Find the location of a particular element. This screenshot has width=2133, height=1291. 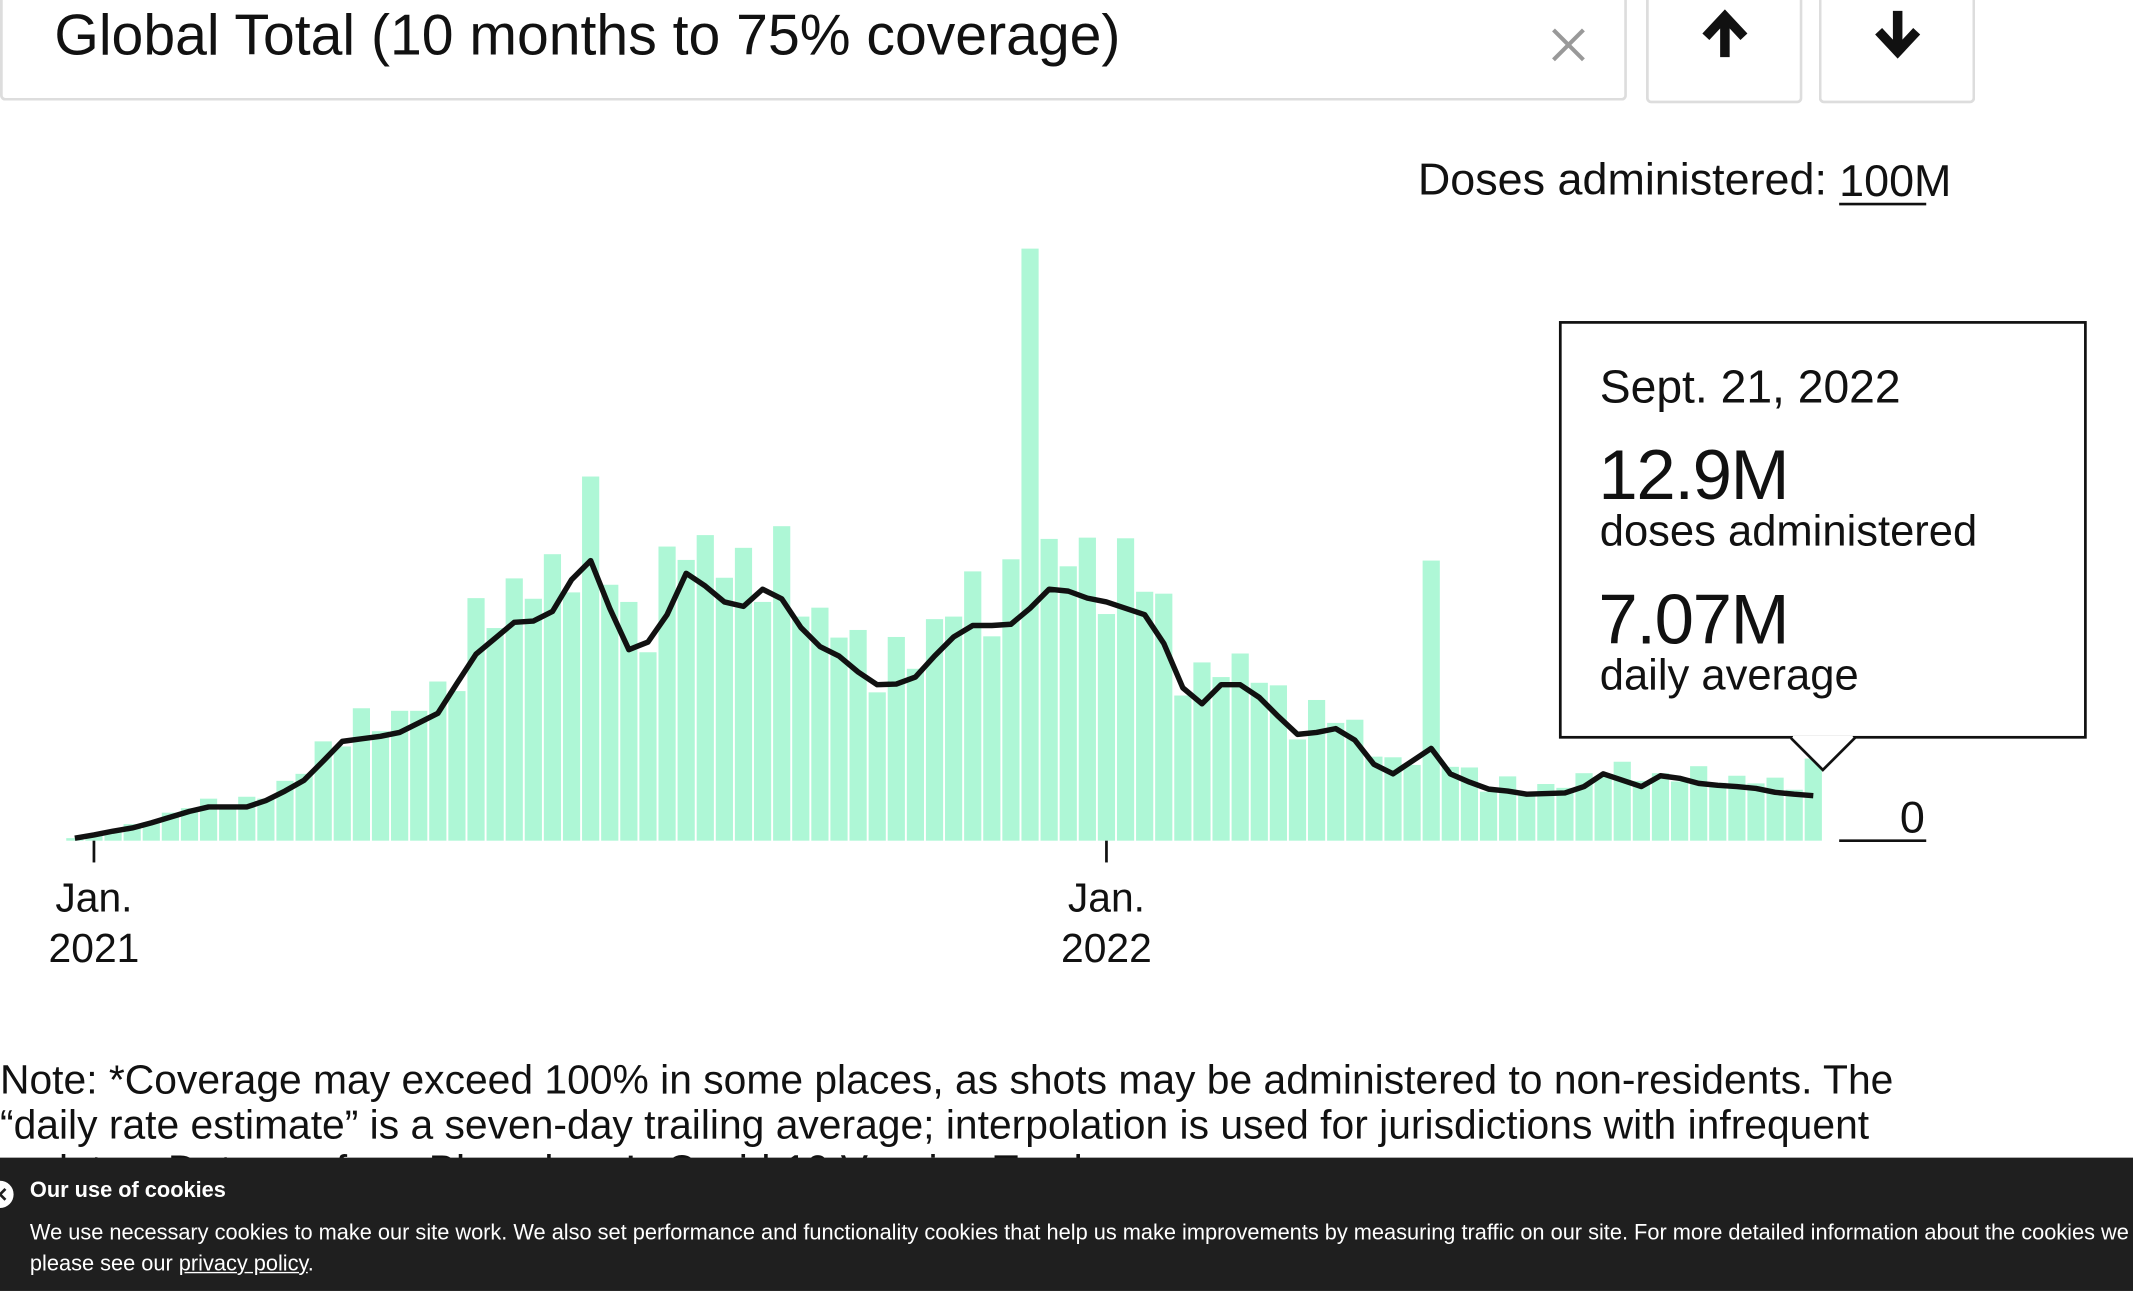

x-tick-label: Jan. 2021 is located at coordinates (94, 924).